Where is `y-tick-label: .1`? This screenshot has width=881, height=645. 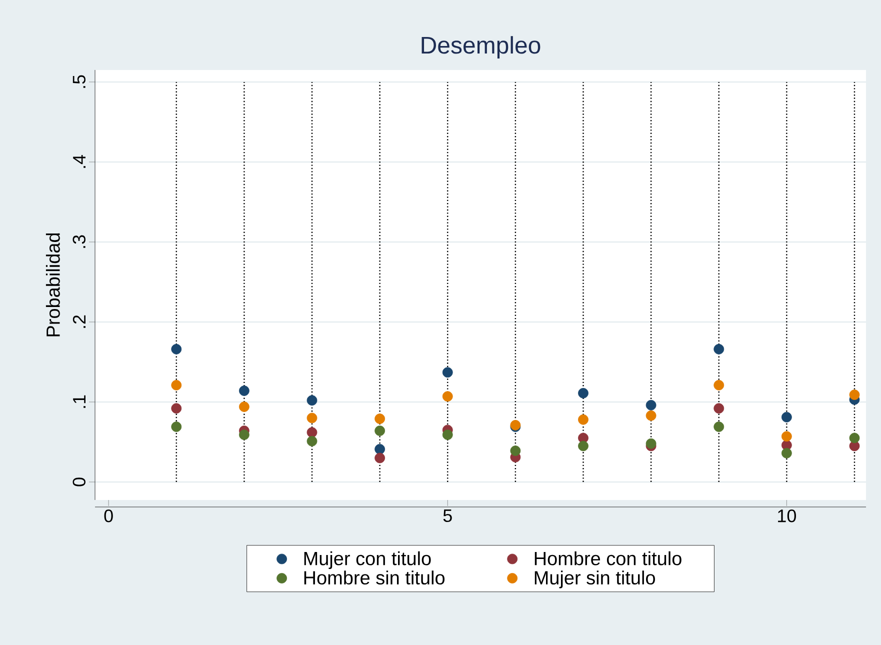
y-tick-label: .1 is located at coordinates (79, 401).